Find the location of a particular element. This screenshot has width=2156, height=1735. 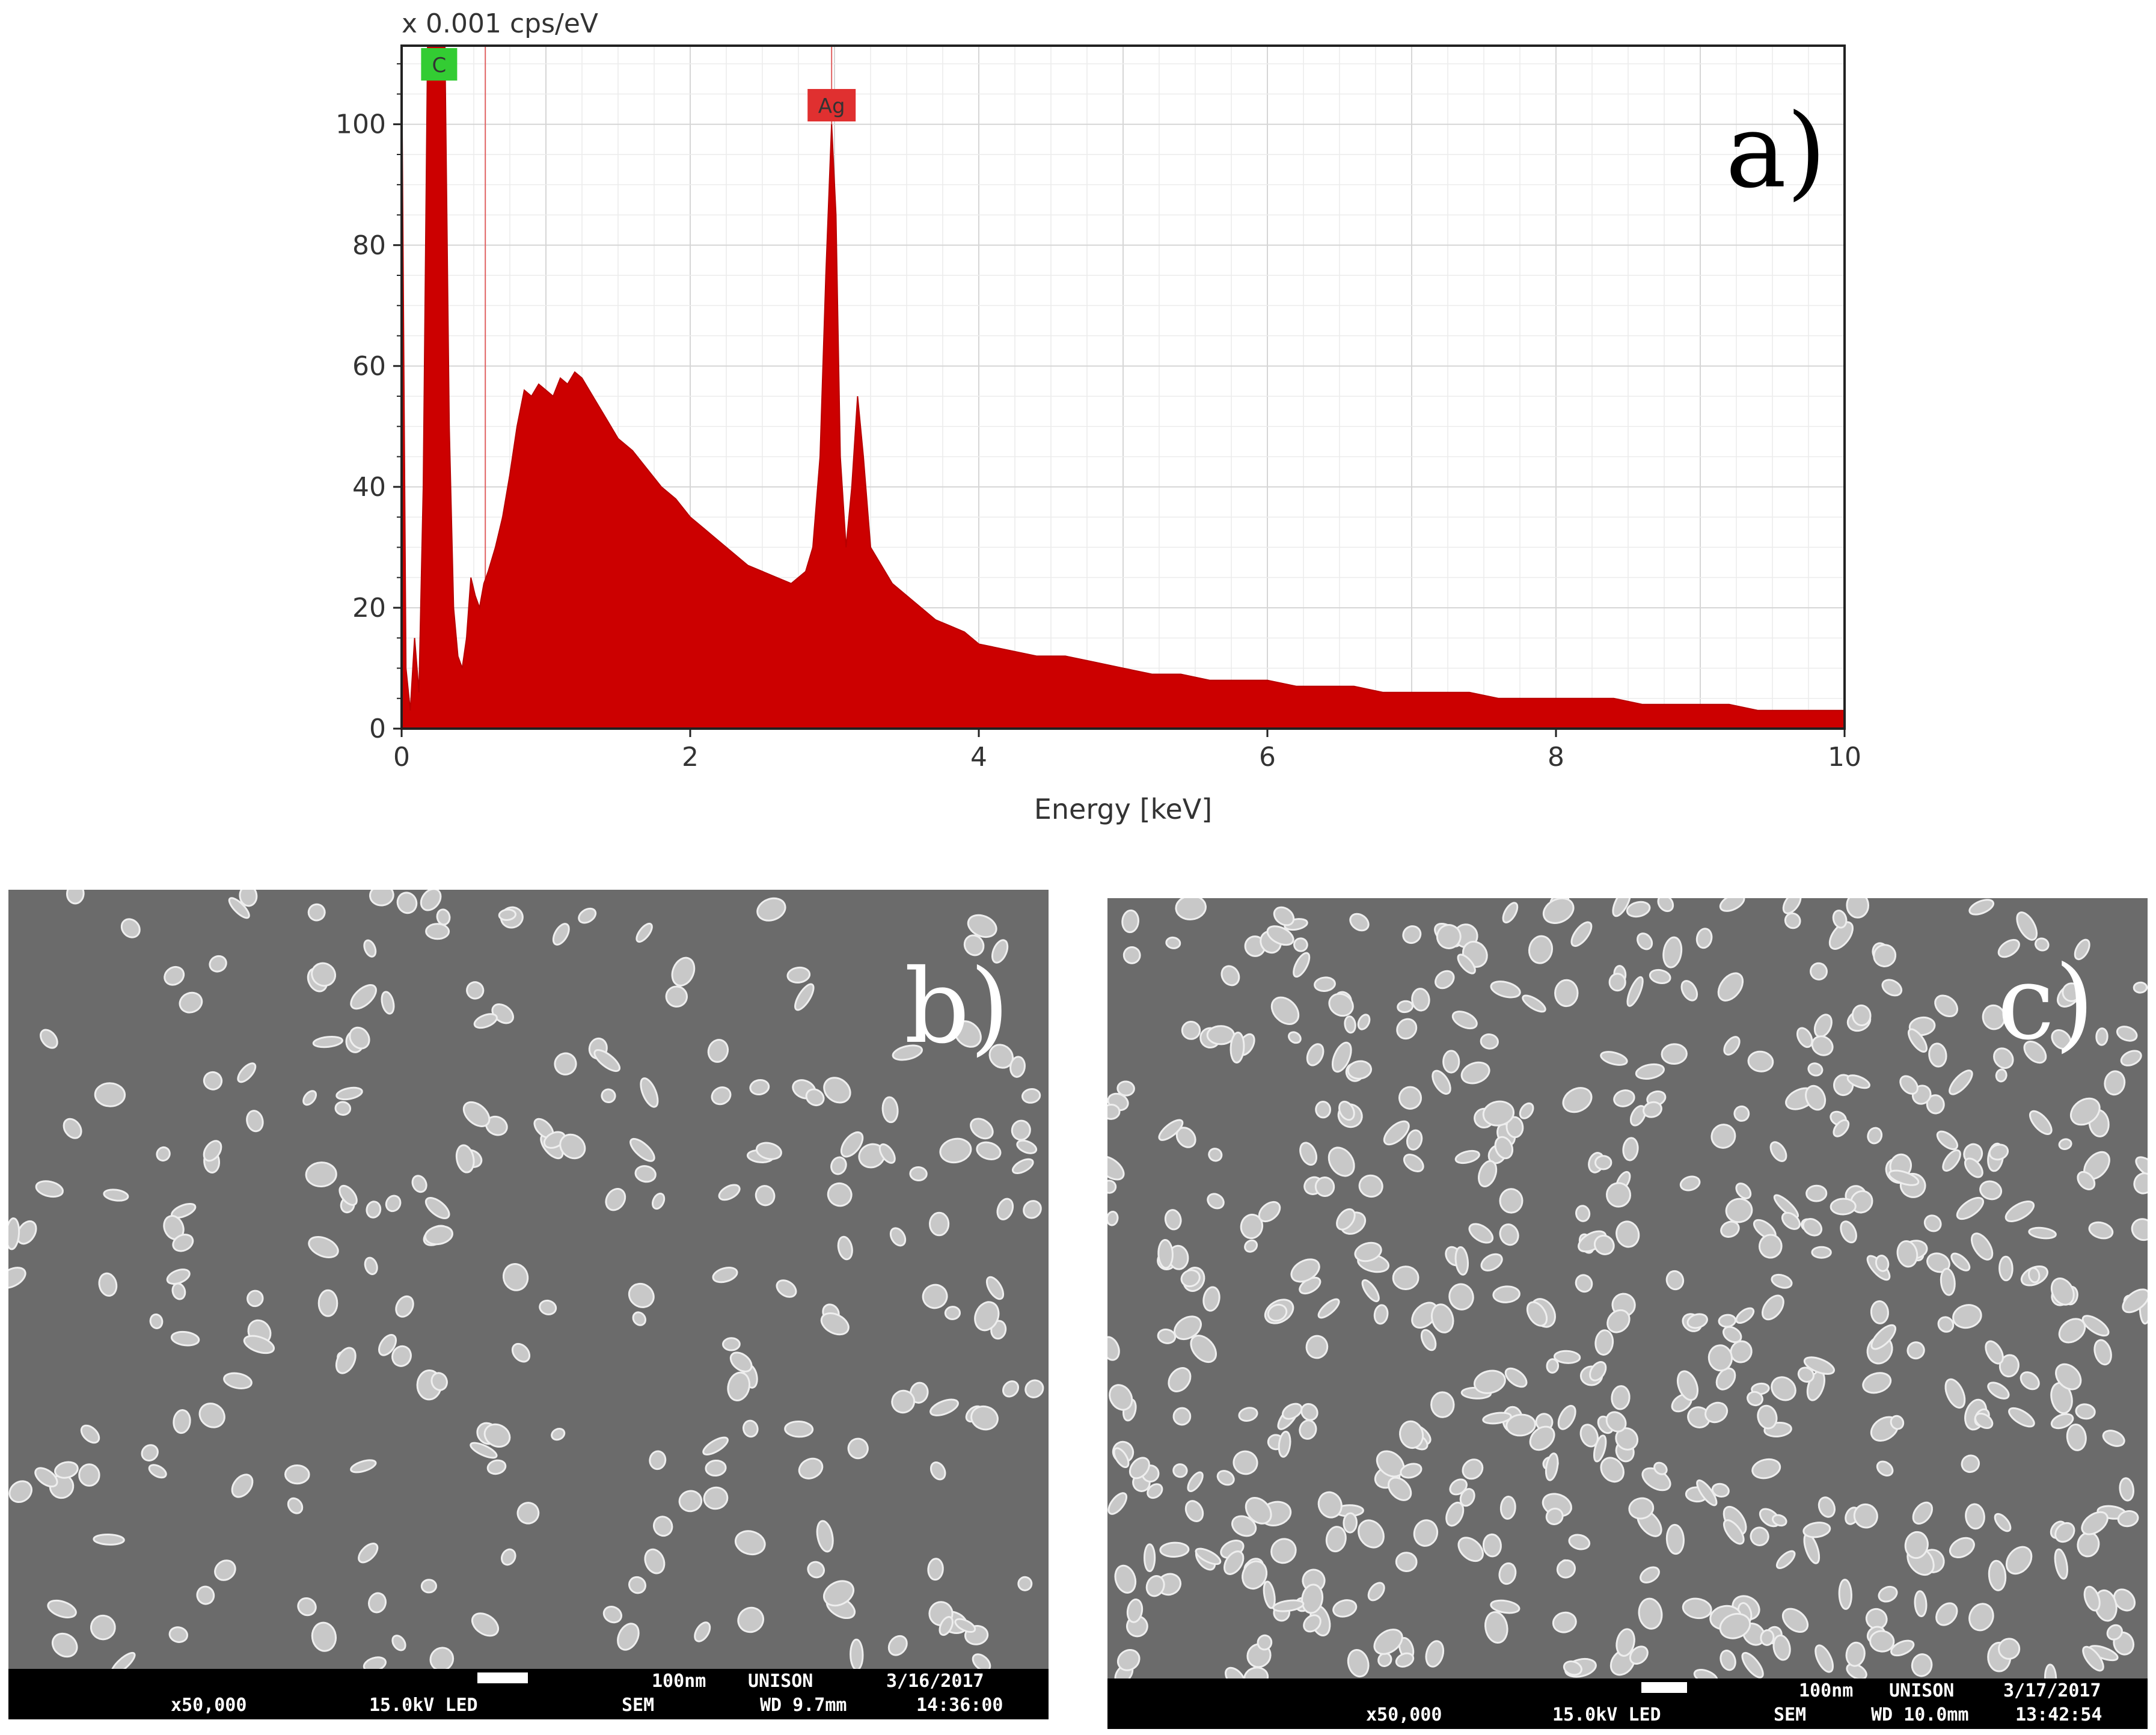

scale-label-b: 100nm is located at coordinates (679, 1682).